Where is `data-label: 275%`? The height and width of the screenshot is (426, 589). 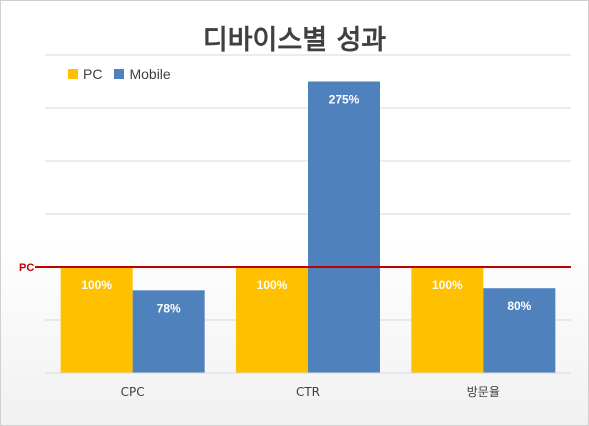
data-label: 275% is located at coordinates (344, 100).